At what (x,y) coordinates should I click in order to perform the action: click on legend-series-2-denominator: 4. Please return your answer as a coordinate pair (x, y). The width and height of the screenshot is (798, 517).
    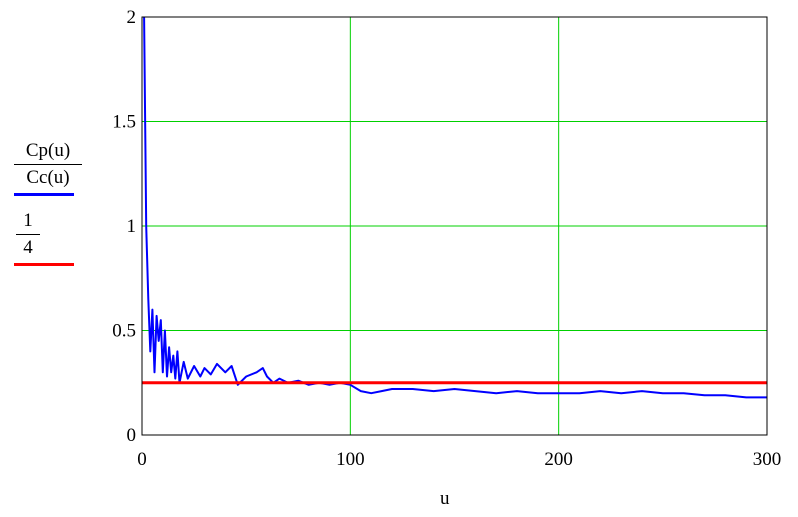
    Looking at the image, I should click on (28, 247).